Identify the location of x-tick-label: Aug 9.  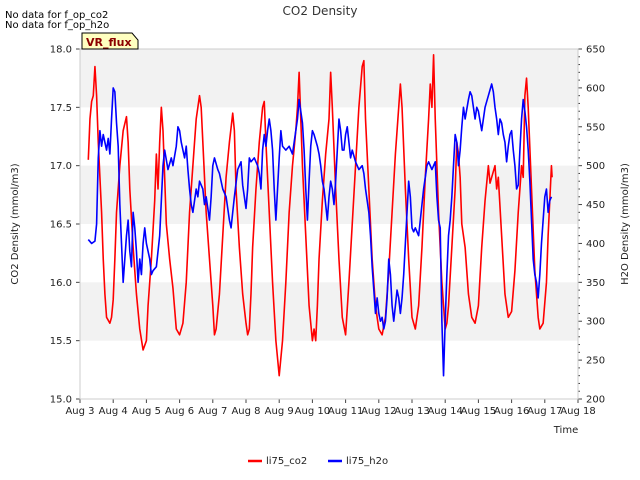
(279, 411).